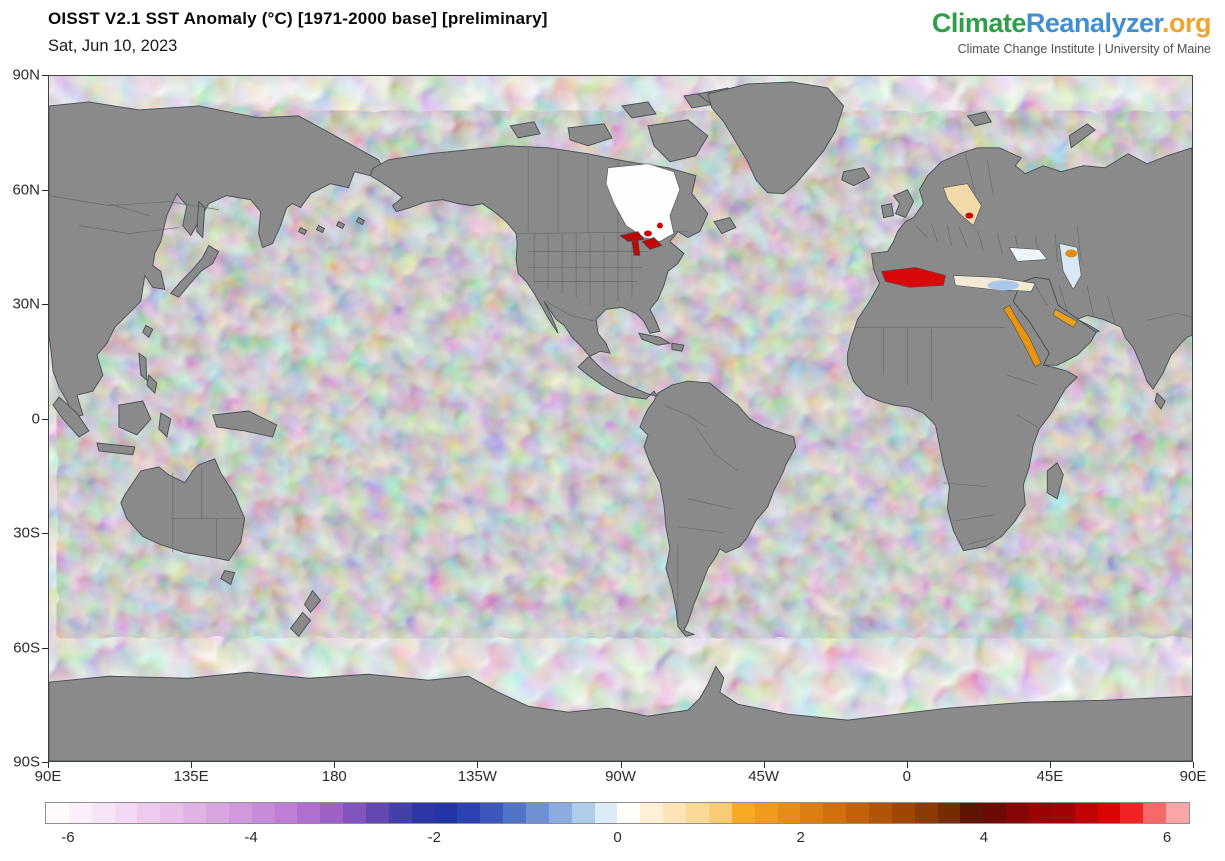 The width and height of the screenshot is (1225, 861). Describe the element at coordinates (632, 236) in the screenshot. I see `lake-superior` at that location.